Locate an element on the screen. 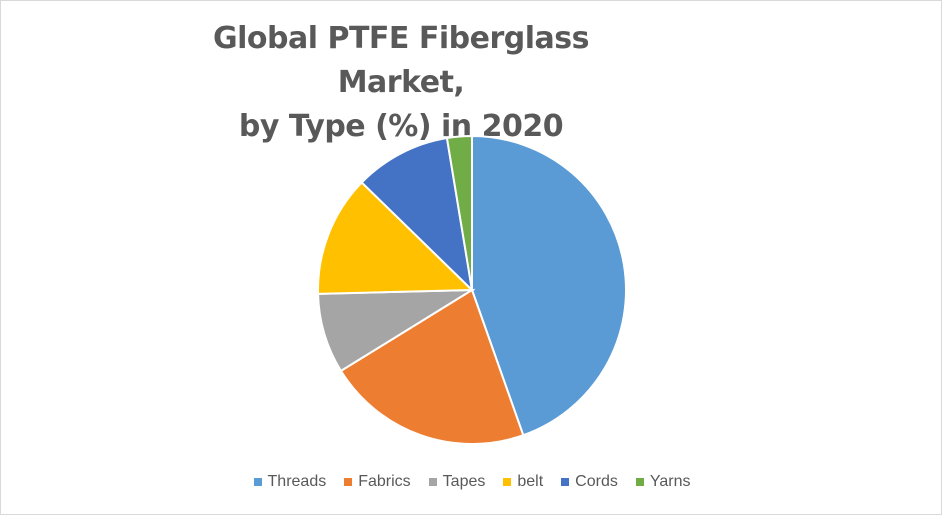 The height and width of the screenshot is (516, 942). pie-slice-belt is located at coordinates (396, 238).